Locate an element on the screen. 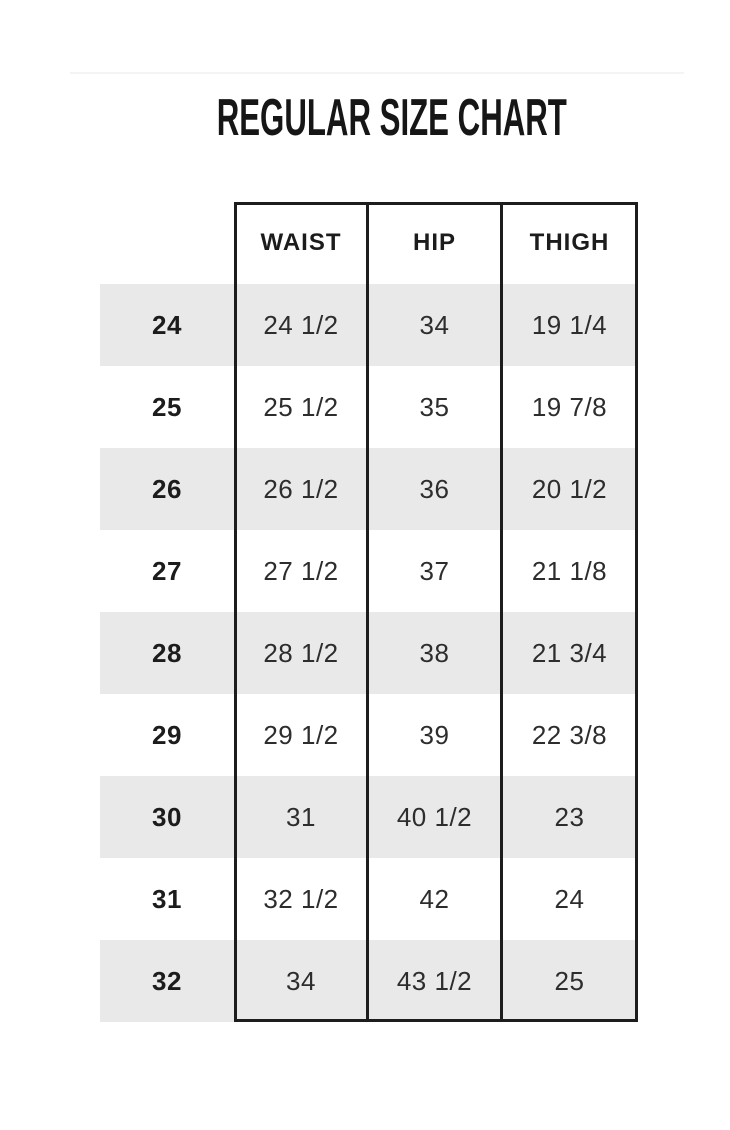 Image resolution: width=730 pixels, height=1130 pixels. thigh-value: 23 is located at coordinates (569, 816).